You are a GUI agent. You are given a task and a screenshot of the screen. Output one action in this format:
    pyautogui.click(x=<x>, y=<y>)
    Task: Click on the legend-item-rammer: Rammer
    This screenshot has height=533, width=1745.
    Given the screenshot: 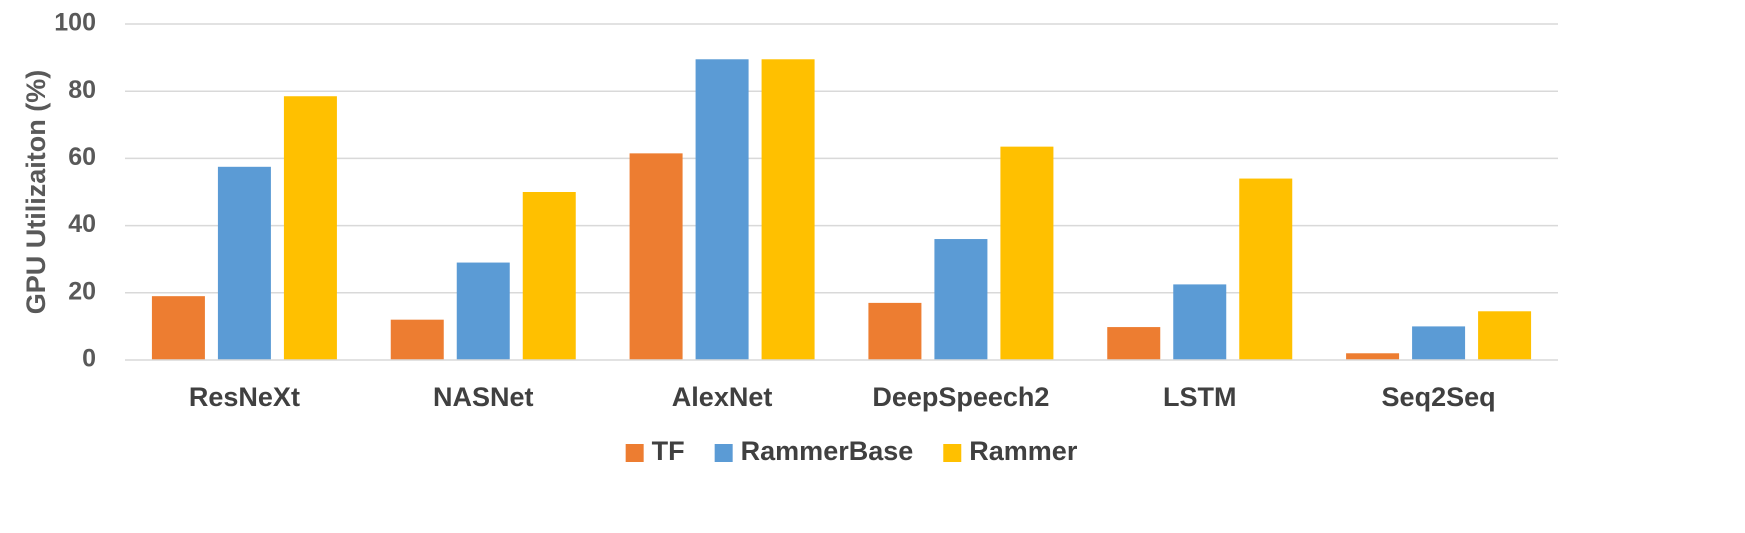 What is the action you would take?
    pyautogui.click(x=1010, y=451)
    